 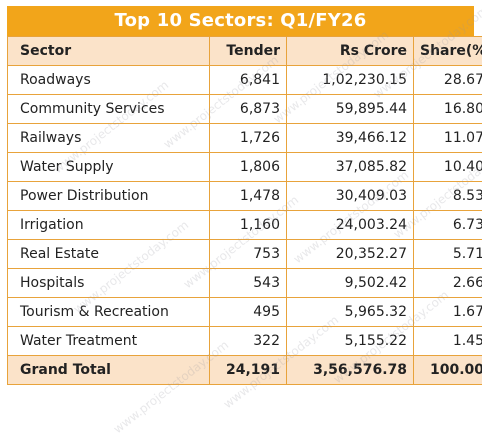 I want to click on cell-share: 2.66, so click(x=448, y=283).